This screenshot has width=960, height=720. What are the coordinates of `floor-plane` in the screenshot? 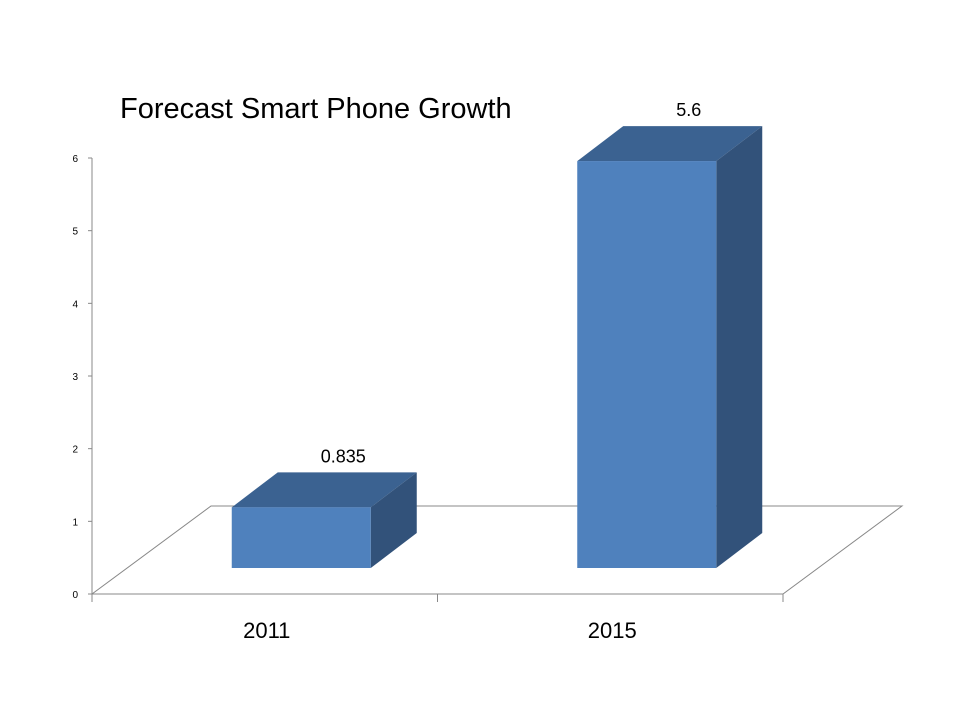 It's located at (497, 550).